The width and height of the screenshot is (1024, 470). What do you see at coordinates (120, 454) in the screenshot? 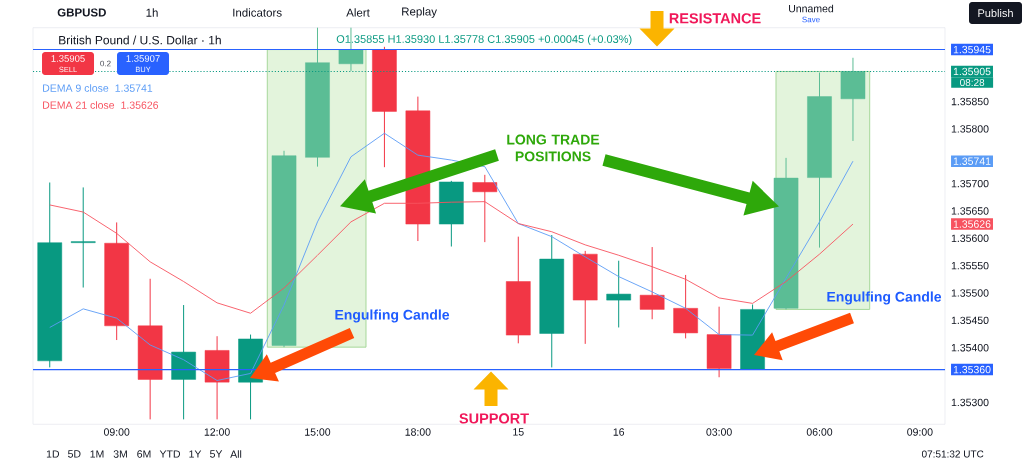
I see `text: 3M` at bounding box center [120, 454].